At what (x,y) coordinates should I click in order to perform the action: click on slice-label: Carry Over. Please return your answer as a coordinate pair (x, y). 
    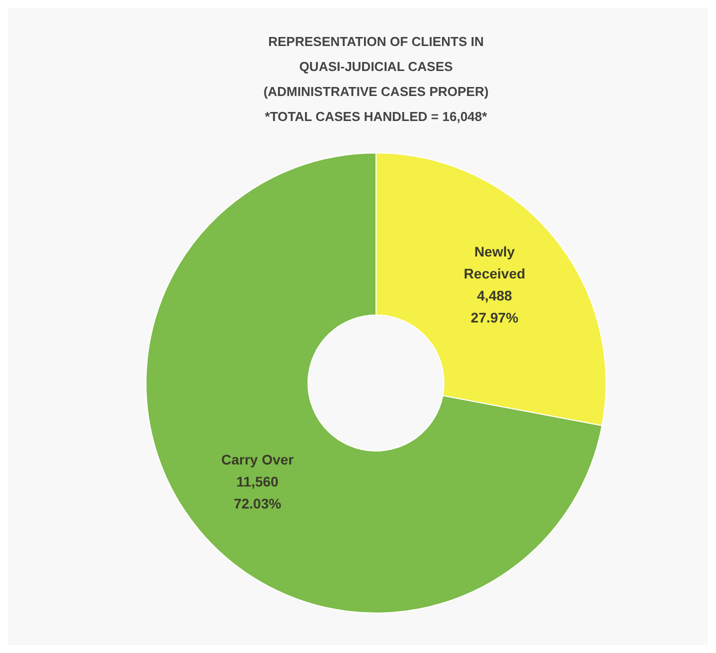
    Looking at the image, I should click on (257, 459).